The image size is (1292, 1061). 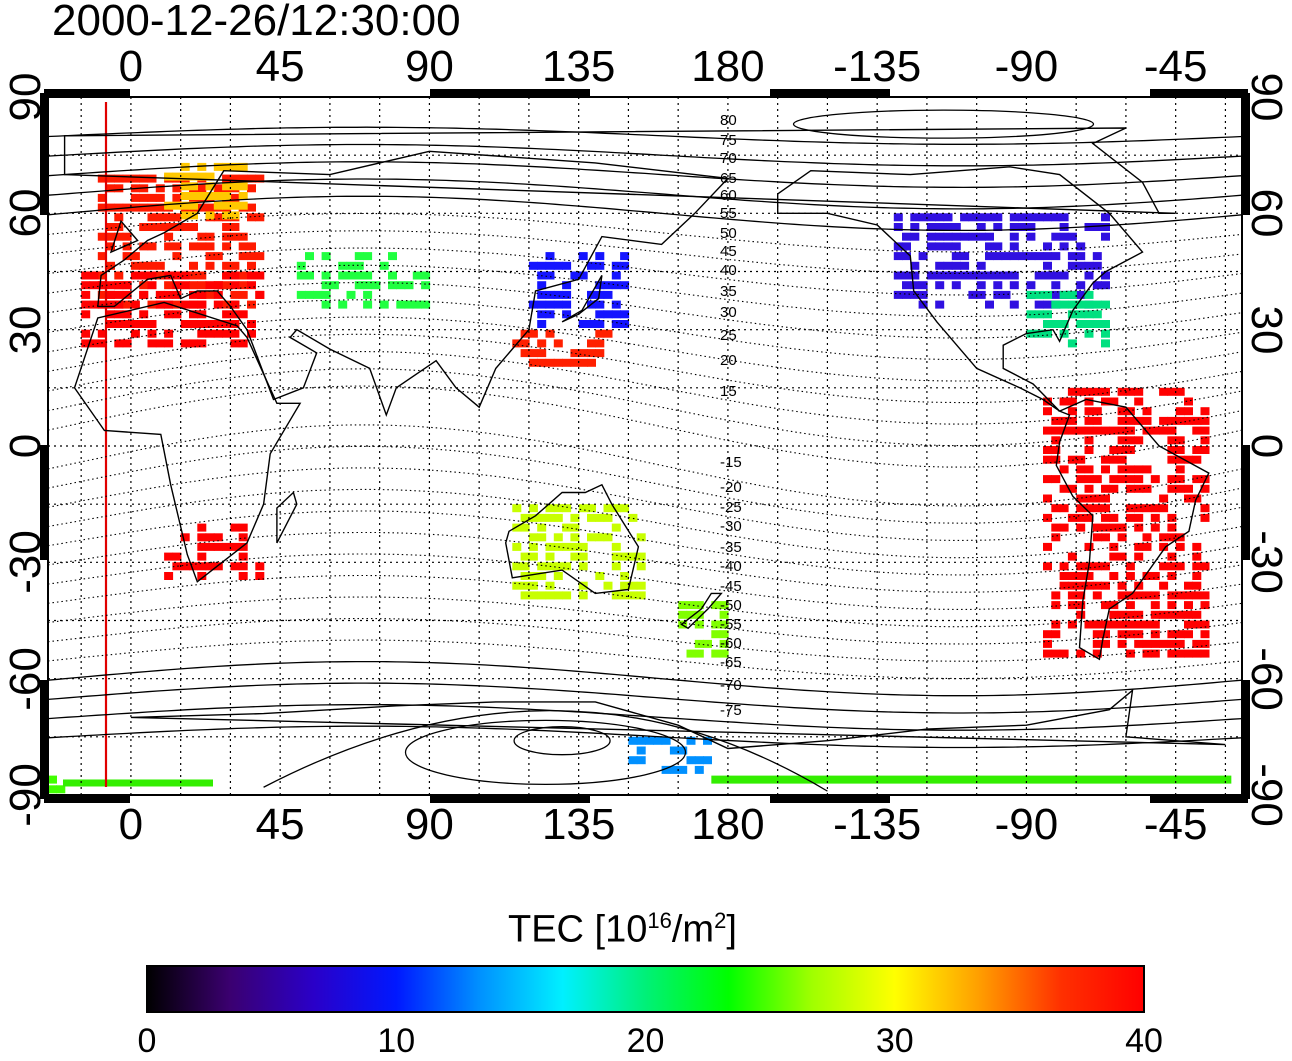 I want to click on contour-label: 50, so click(x=728, y=233).